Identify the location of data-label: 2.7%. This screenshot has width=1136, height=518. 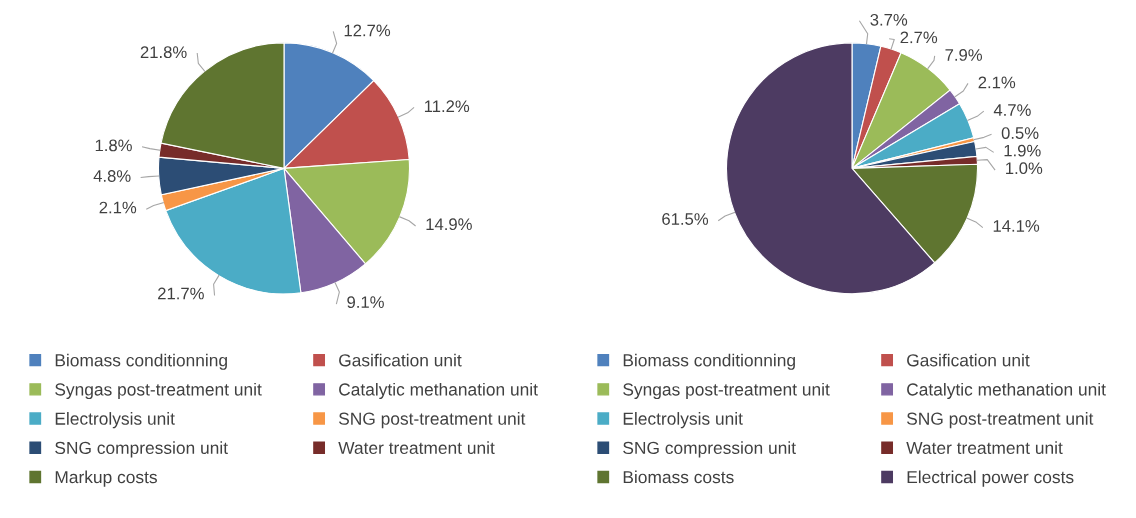
(919, 37).